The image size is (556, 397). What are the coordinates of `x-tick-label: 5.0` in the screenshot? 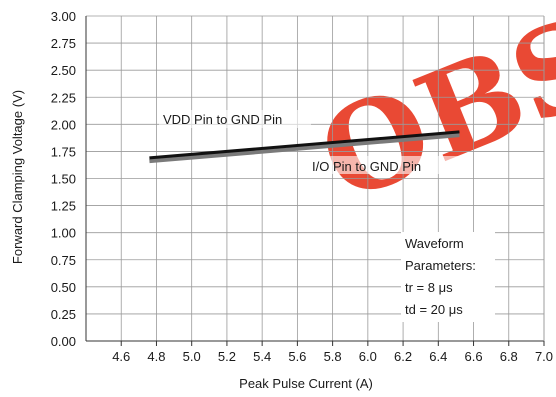 It's located at (192, 356).